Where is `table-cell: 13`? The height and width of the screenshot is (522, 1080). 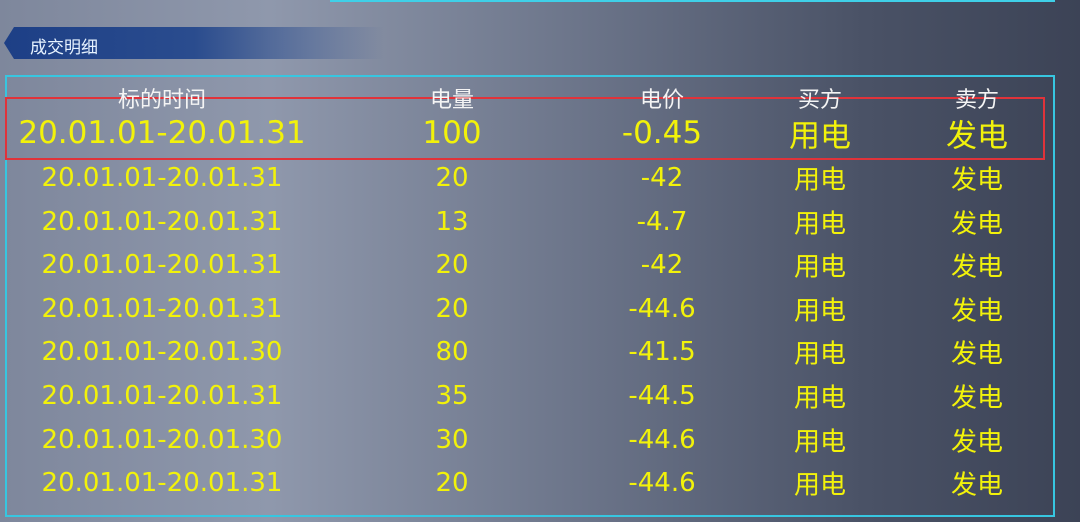
table-cell: 13 is located at coordinates (452, 221).